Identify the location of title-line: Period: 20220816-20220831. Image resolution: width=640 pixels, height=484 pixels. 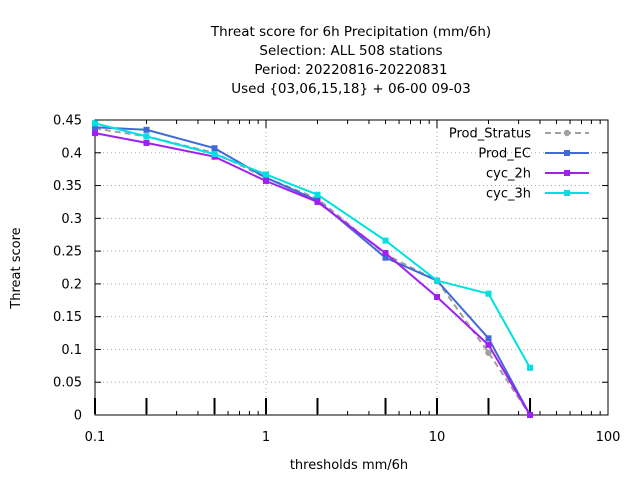
(350, 70).